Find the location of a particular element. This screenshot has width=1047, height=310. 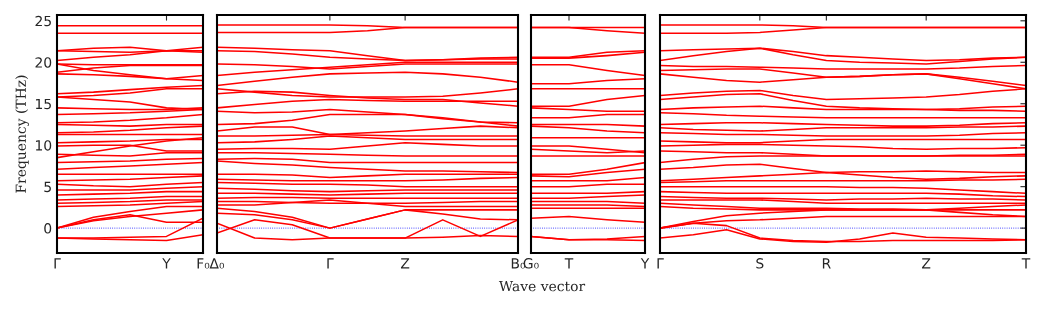

x-tick-label: R is located at coordinates (826, 263).